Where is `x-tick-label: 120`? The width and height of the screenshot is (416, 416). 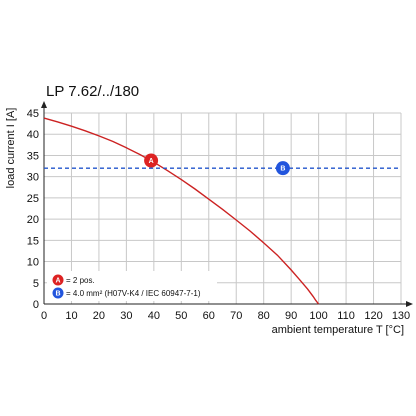
x-tick-label: 120 is located at coordinates (373, 316).